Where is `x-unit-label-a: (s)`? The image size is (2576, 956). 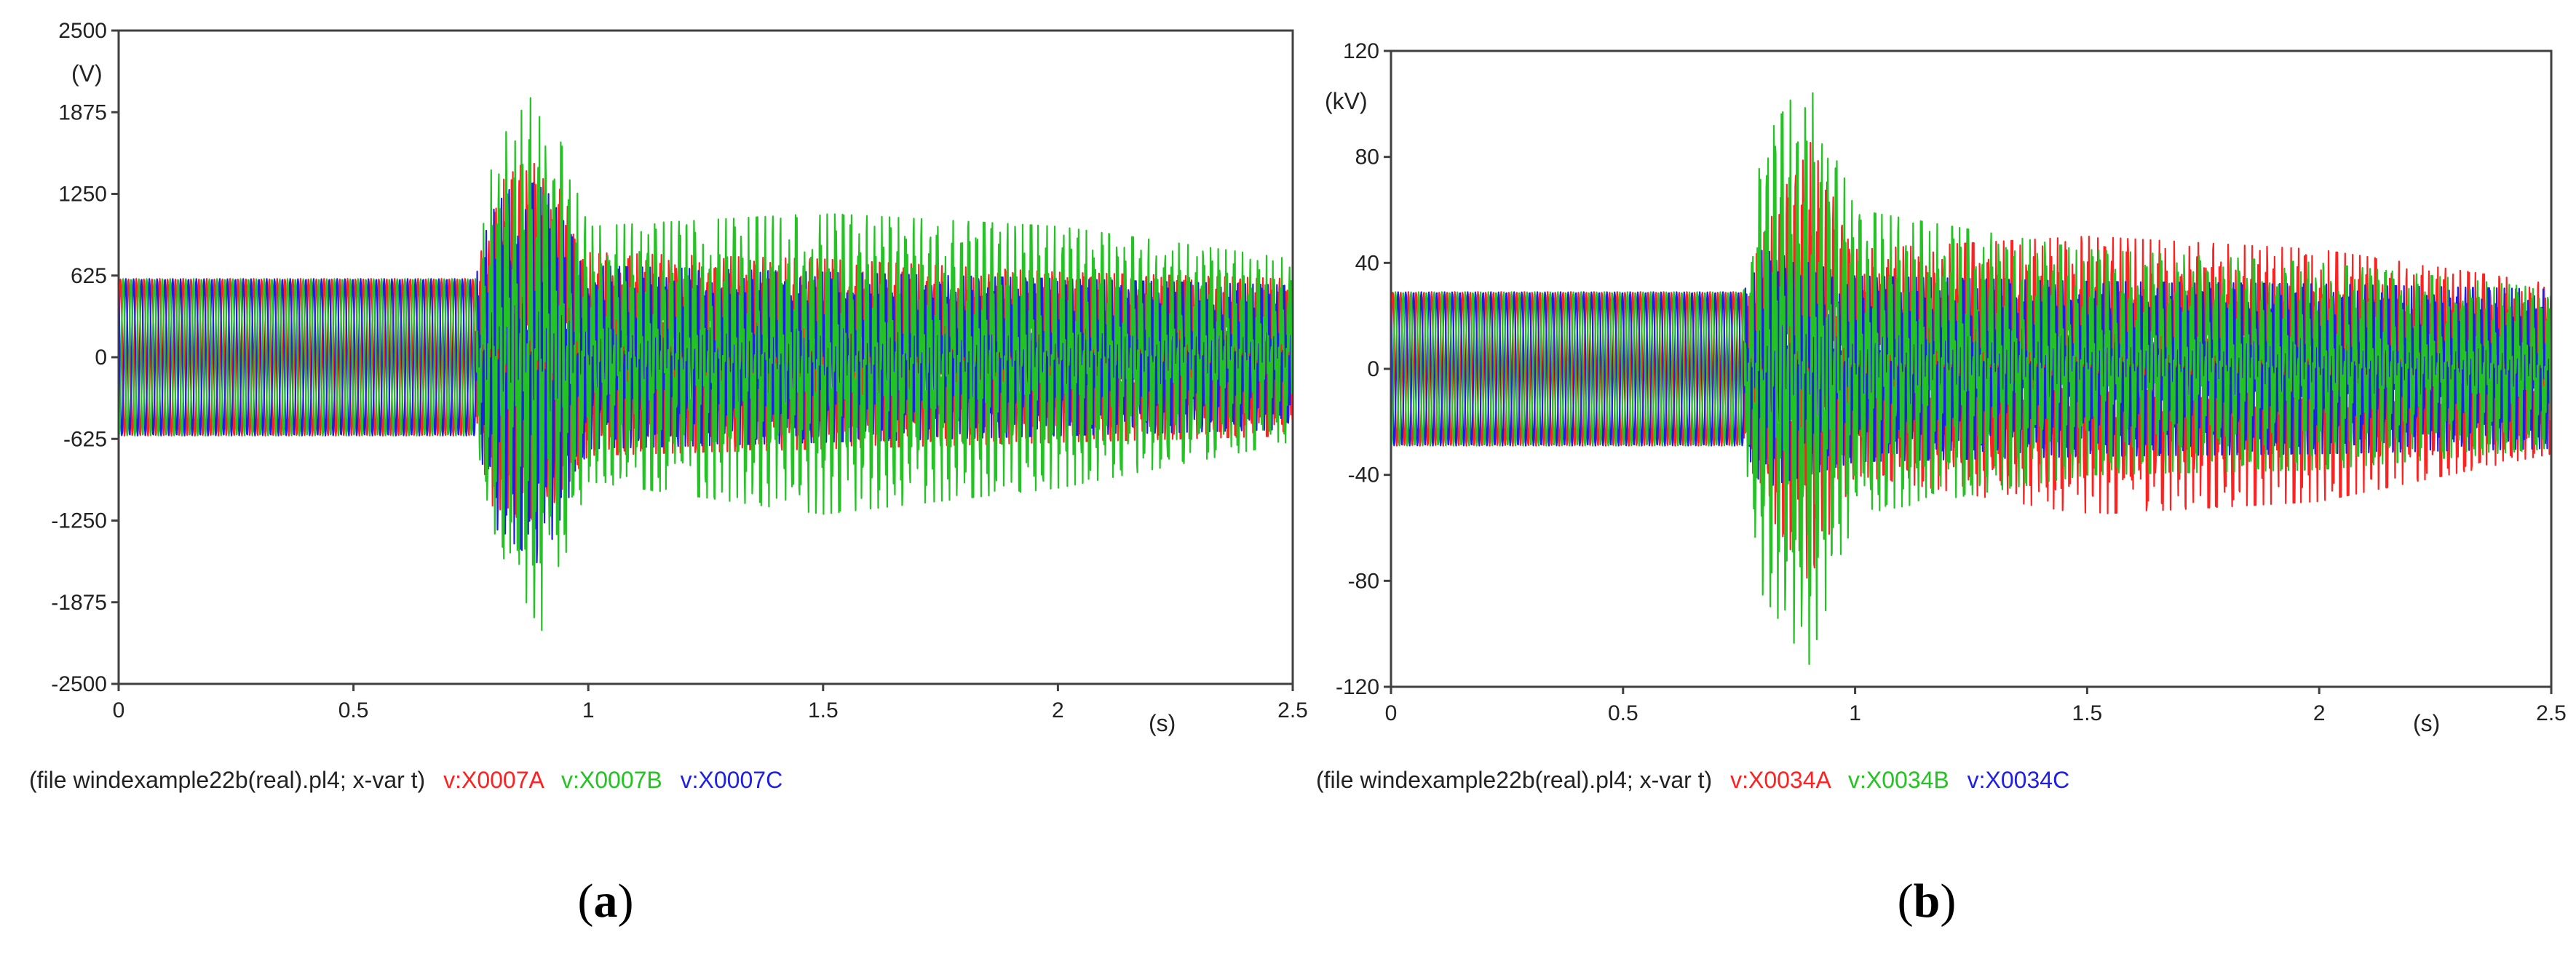 x-unit-label-a: (s) is located at coordinates (1162, 723).